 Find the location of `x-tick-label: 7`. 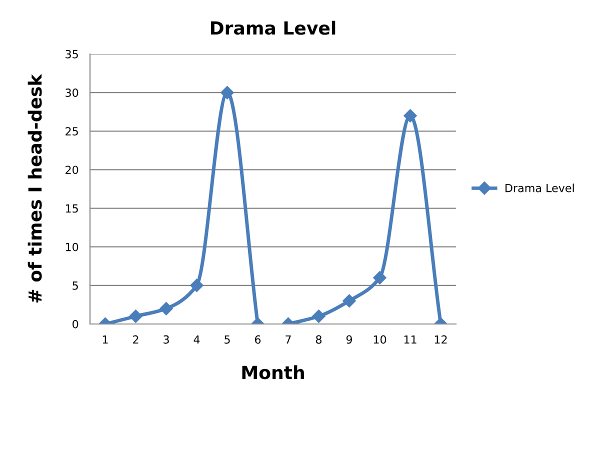

x-tick-label: 7 is located at coordinates (288, 339).